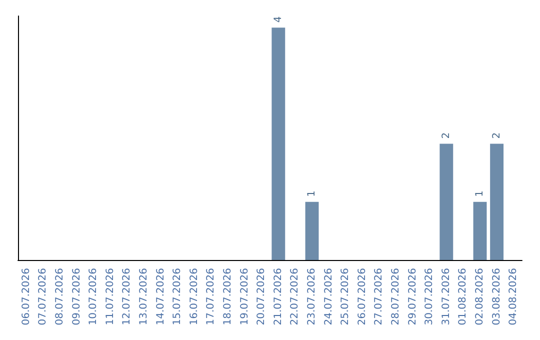 This screenshot has width=540, height=340. I want to click on x-tick-label: 04.08.2026, so click(514, 297).